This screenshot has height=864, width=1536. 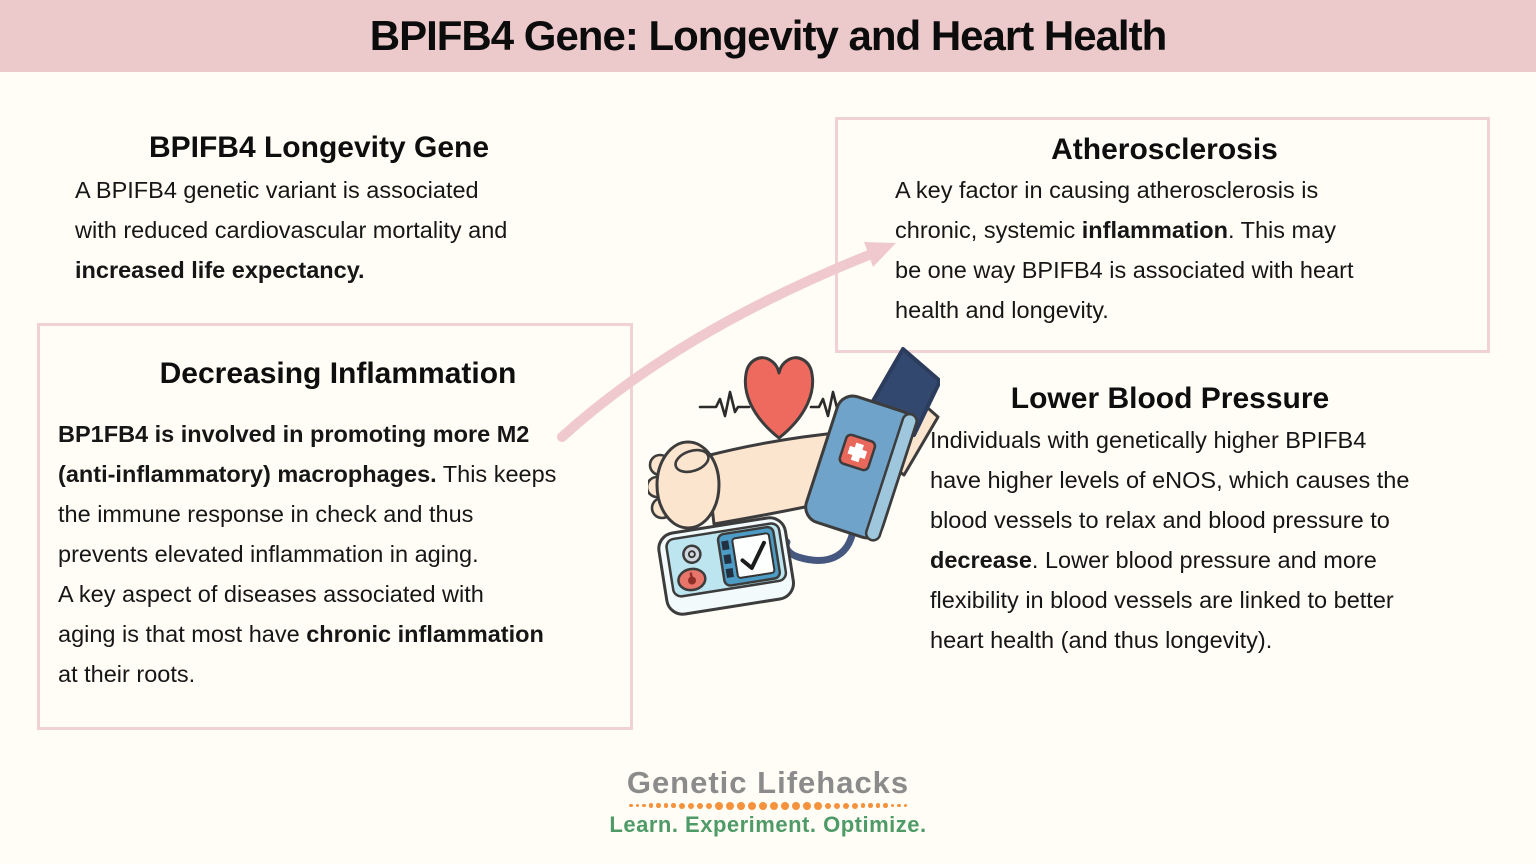 I want to click on blood-pressure-illustration, so click(x=794, y=481).